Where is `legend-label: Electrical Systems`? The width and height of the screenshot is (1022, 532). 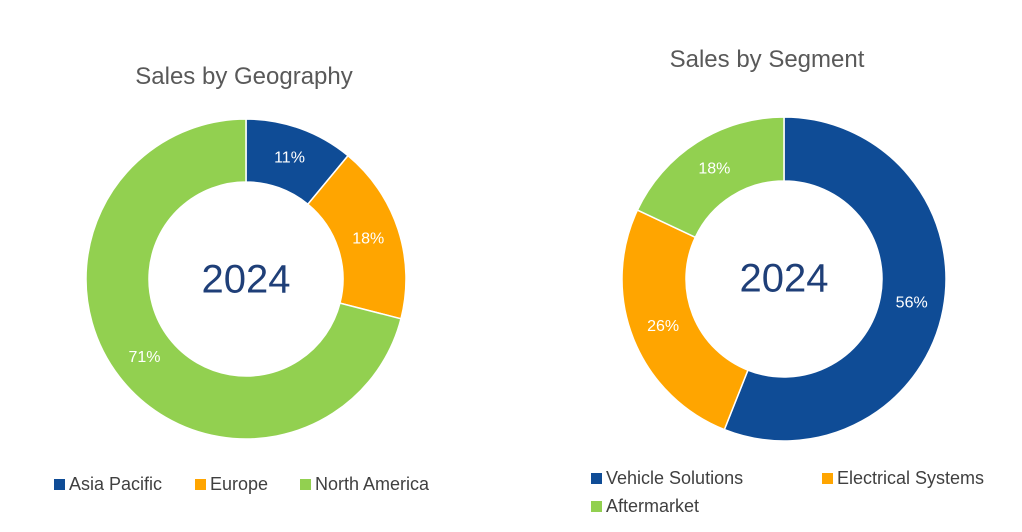 legend-label: Electrical Systems is located at coordinates (910, 478).